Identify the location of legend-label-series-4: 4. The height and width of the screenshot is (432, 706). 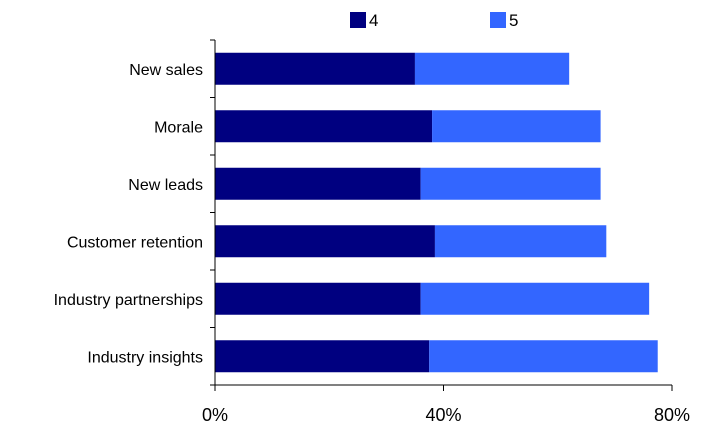
(373, 20).